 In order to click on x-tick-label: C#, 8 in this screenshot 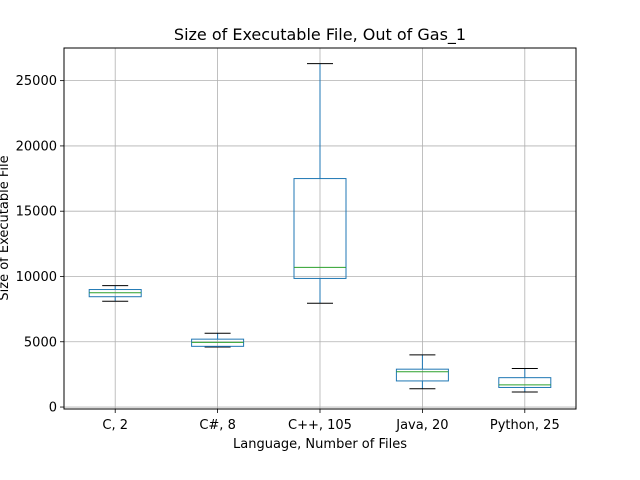, I will do `click(217, 425)`.